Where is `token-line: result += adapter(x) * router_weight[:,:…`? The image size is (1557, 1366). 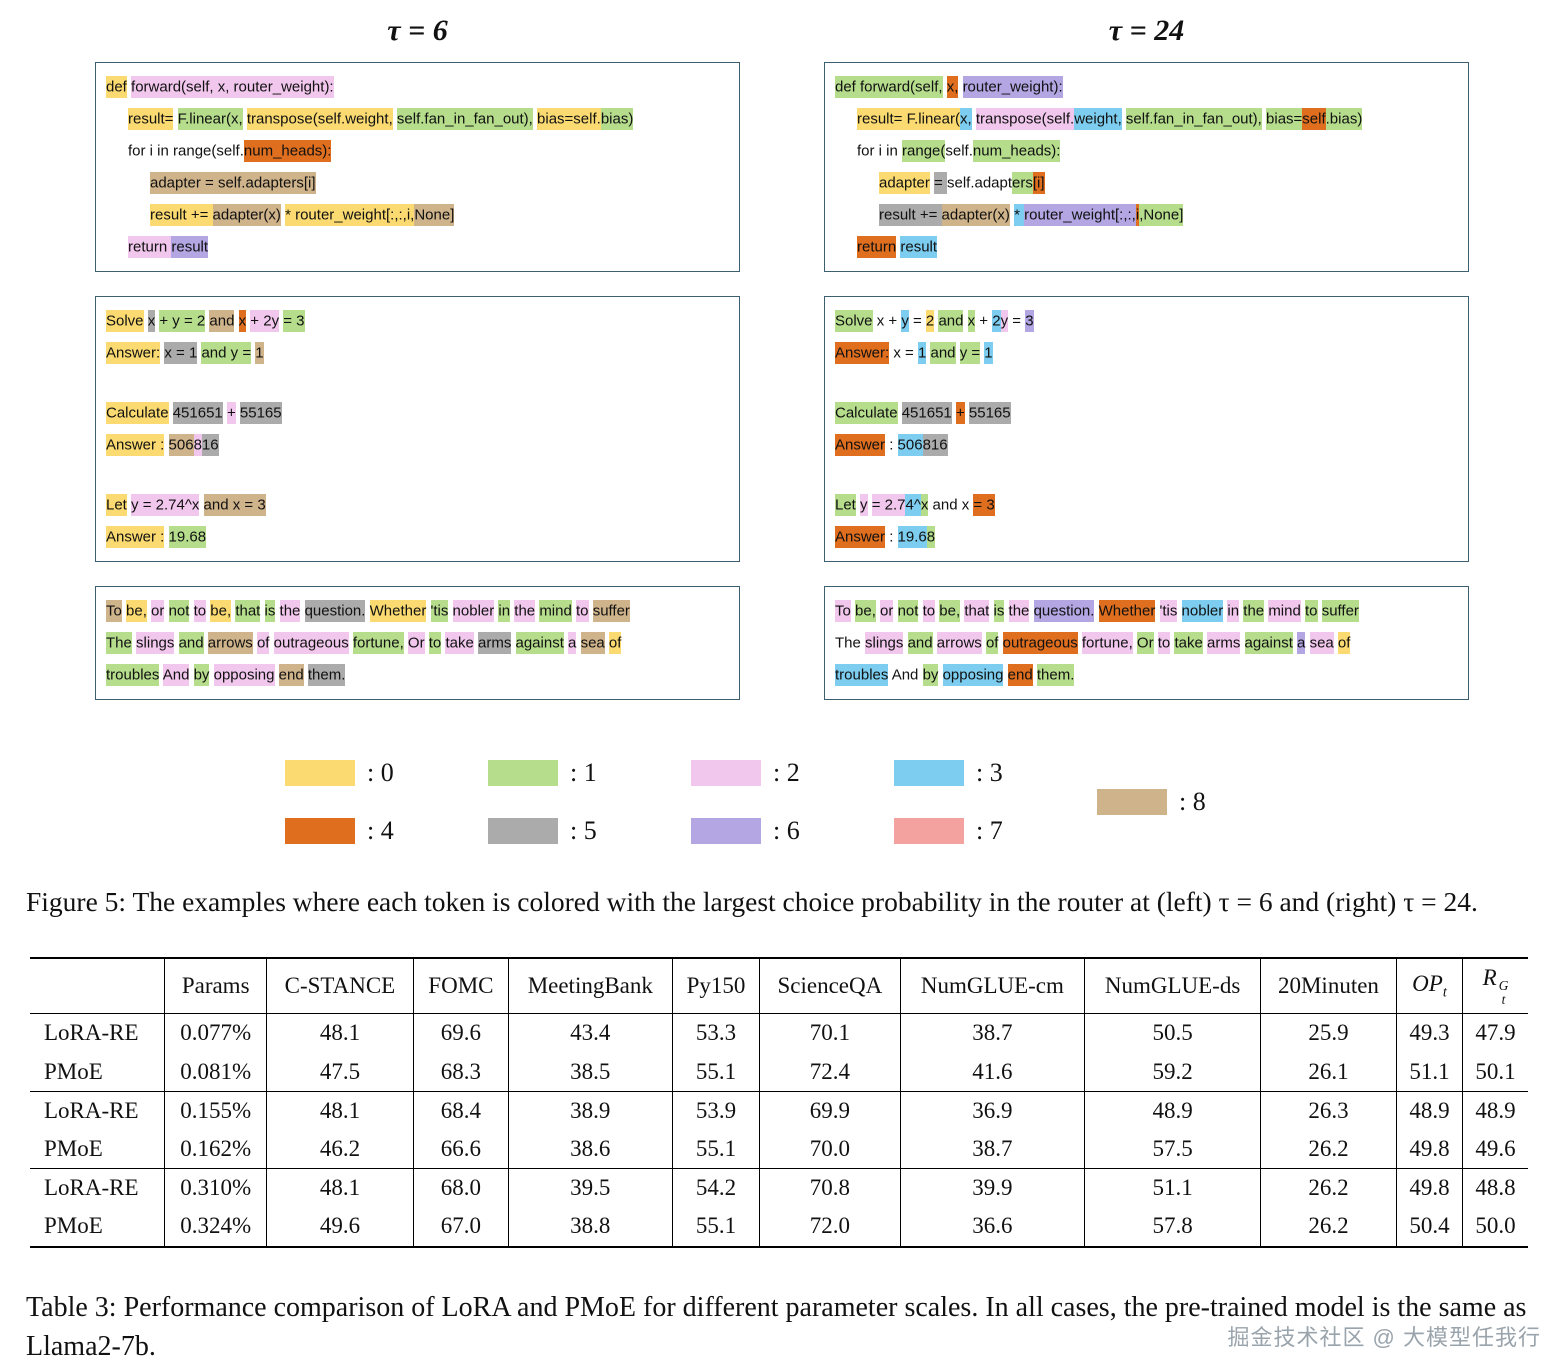
token-line: result += adapter(x) * router_weight[:,:… is located at coordinates (417, 215).